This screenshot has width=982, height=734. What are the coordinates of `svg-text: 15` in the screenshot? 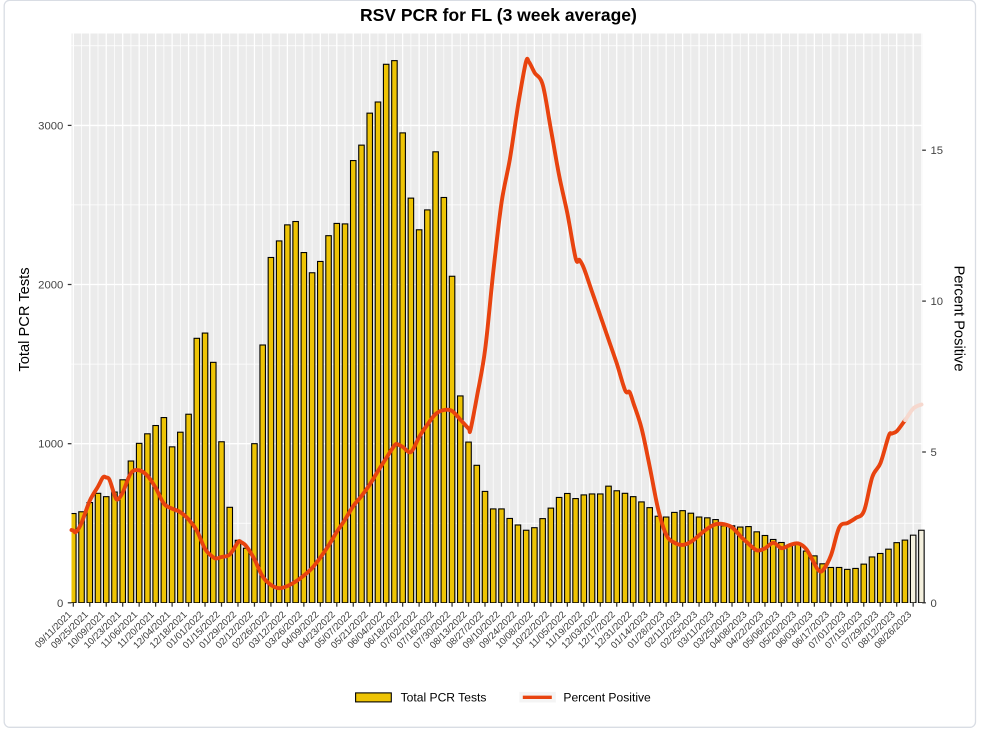 It's located at (937, 151).